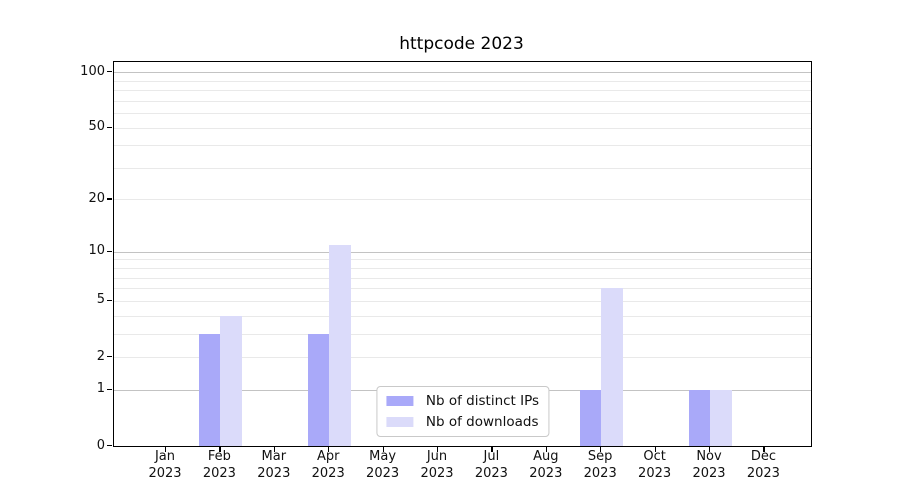 This screenshot has height=500, width=900. Describe the element at coordinates (491, 456) in the screenshot. I see `x-tick-month: Jul` at that location.